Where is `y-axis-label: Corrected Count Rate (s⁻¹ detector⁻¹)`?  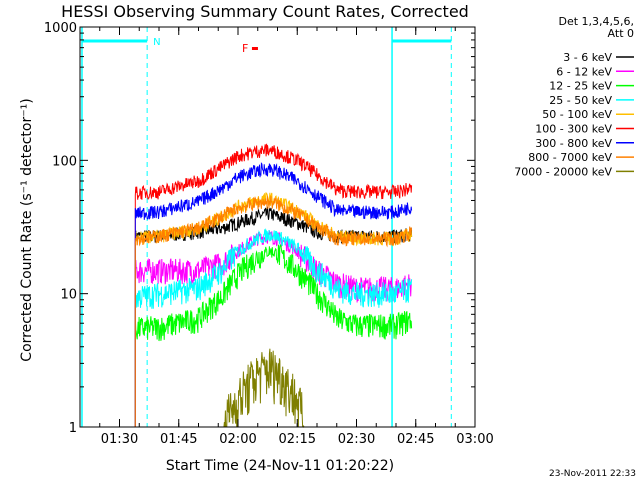
y-axis-label: Corrected Count Rate (s⁻¹ detector⁻¹) is located at coordinates (27, 229).